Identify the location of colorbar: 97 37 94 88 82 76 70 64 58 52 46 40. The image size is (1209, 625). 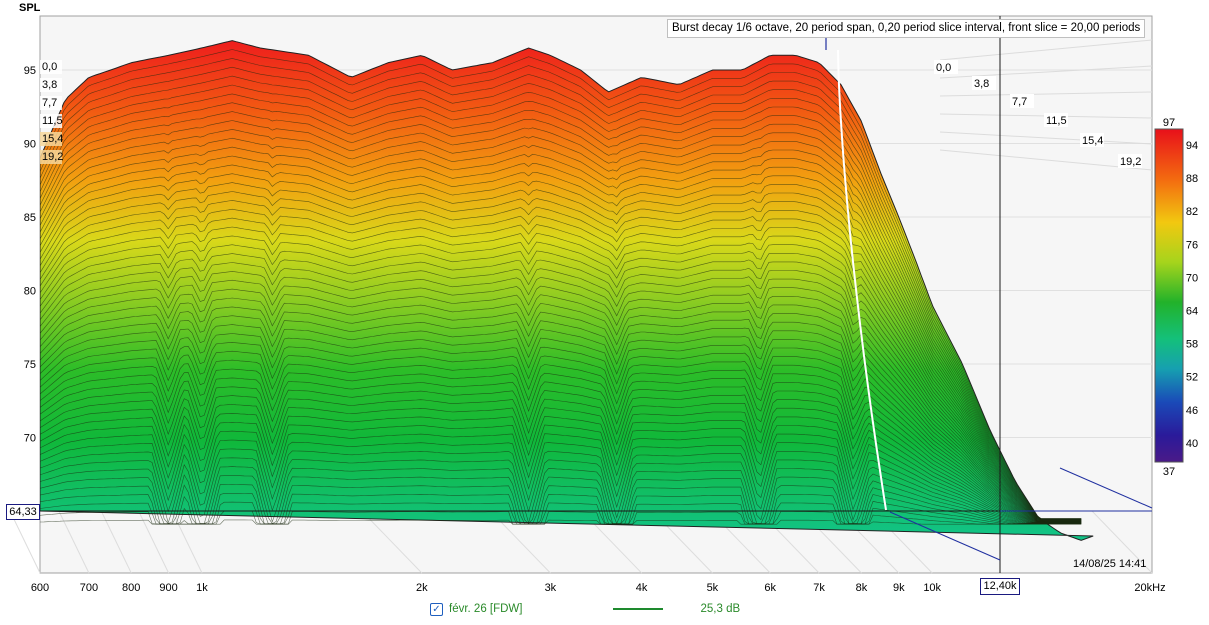
(1176, 297).